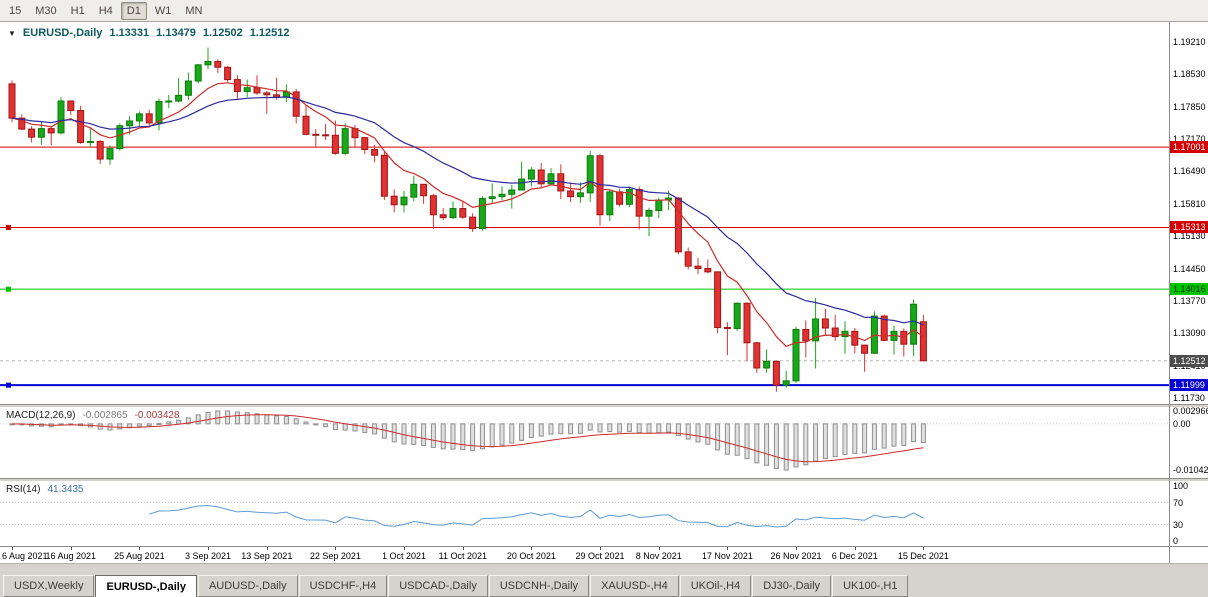 The height and width of the screenshot is (597, 1208). Describe the element at coordinates (536, 516) in the screenshot. I see `rsi-line` at that location.